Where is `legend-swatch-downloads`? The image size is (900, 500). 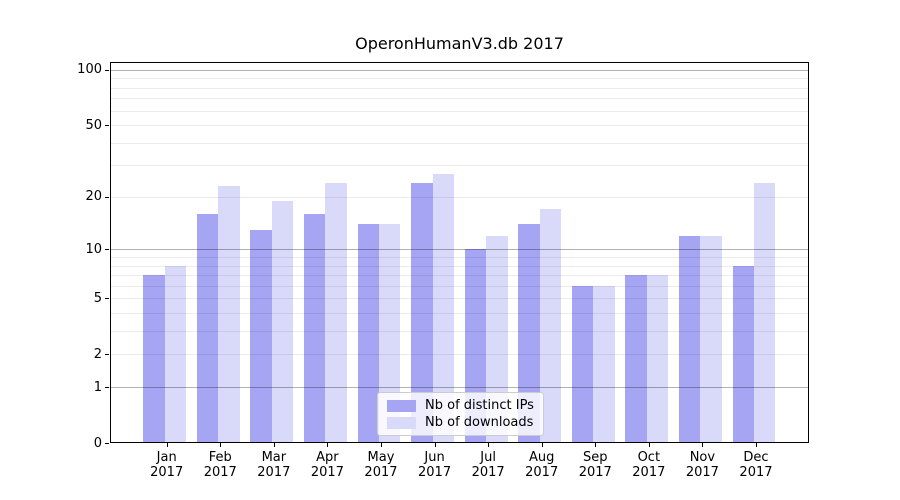 legend-swatch-downloads is located at coordinates (401, 422).